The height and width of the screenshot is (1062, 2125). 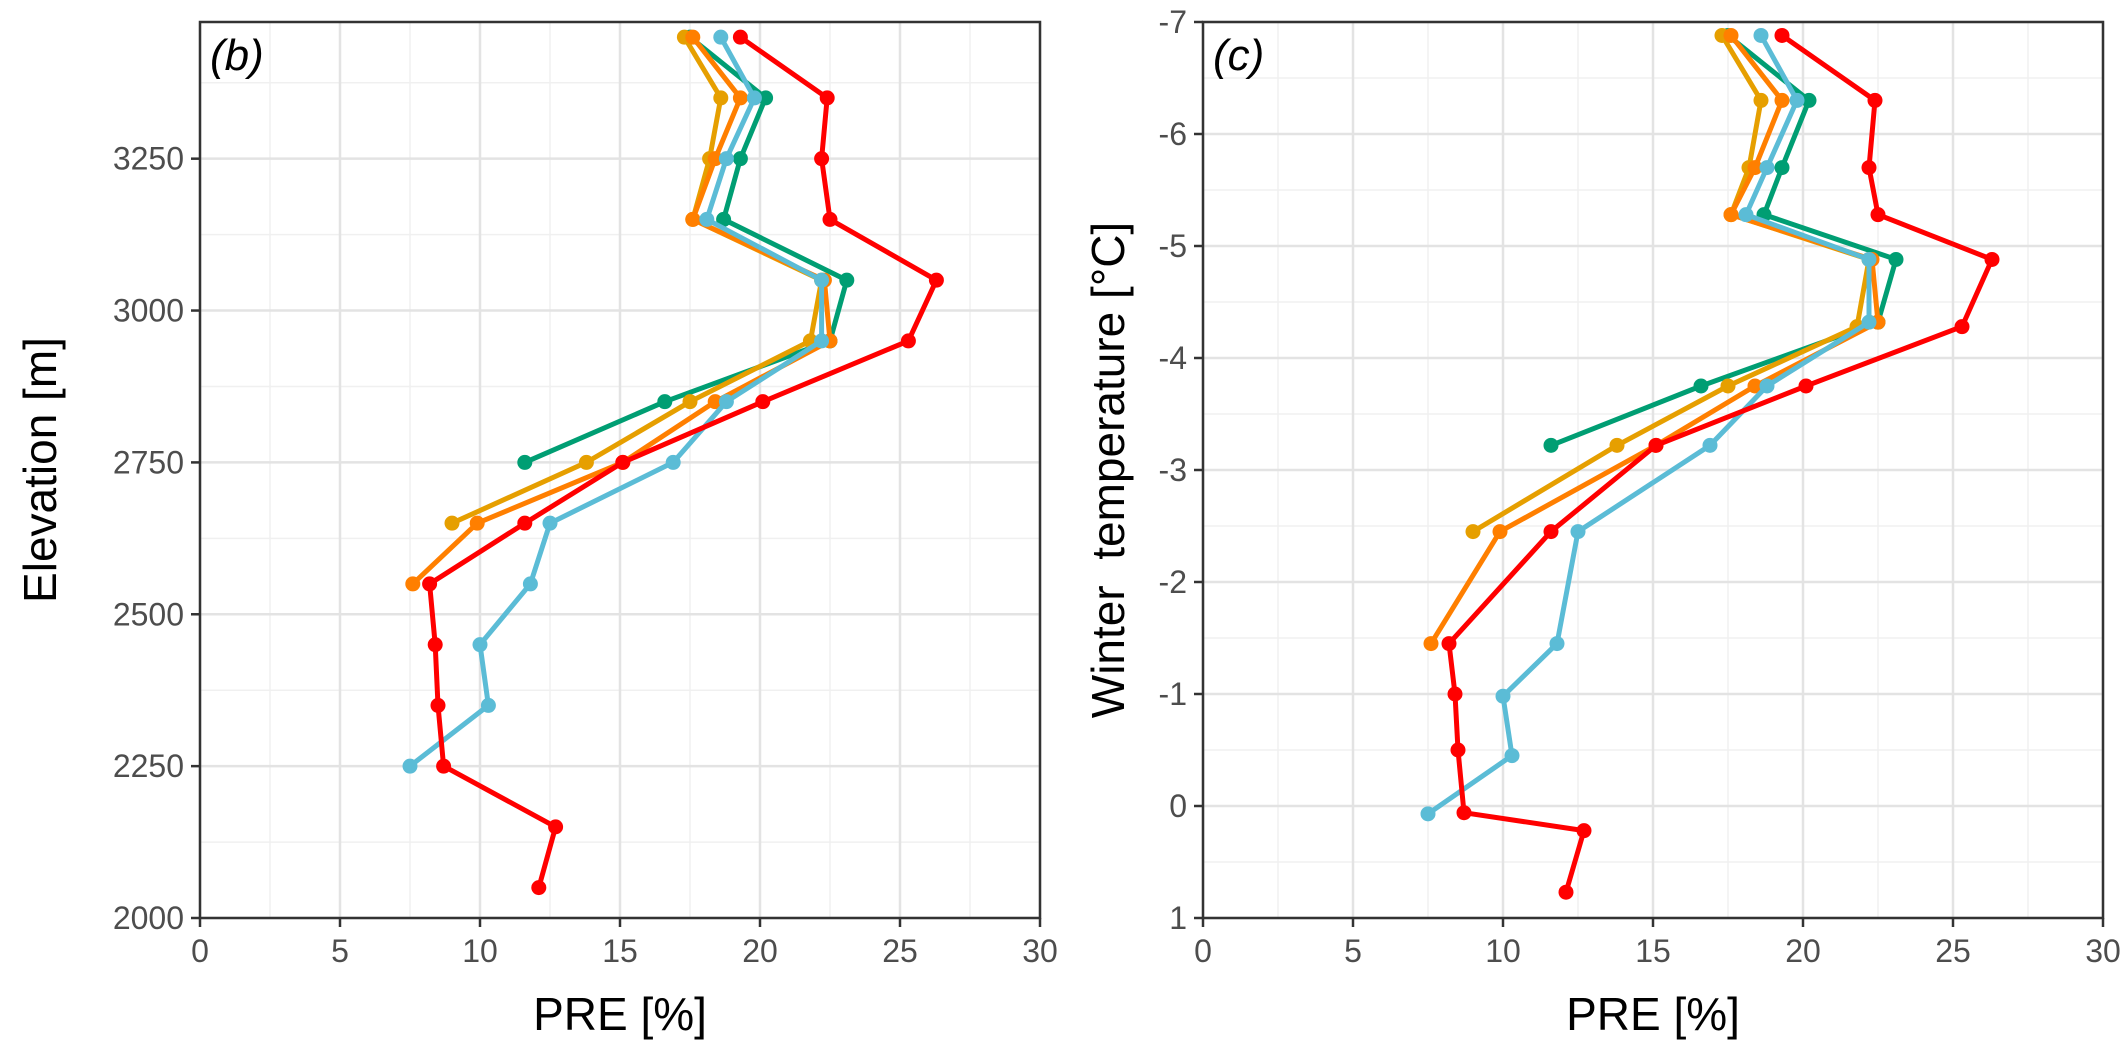 I want to click on y-tick-label: 3000, so click(x=148, y=311).